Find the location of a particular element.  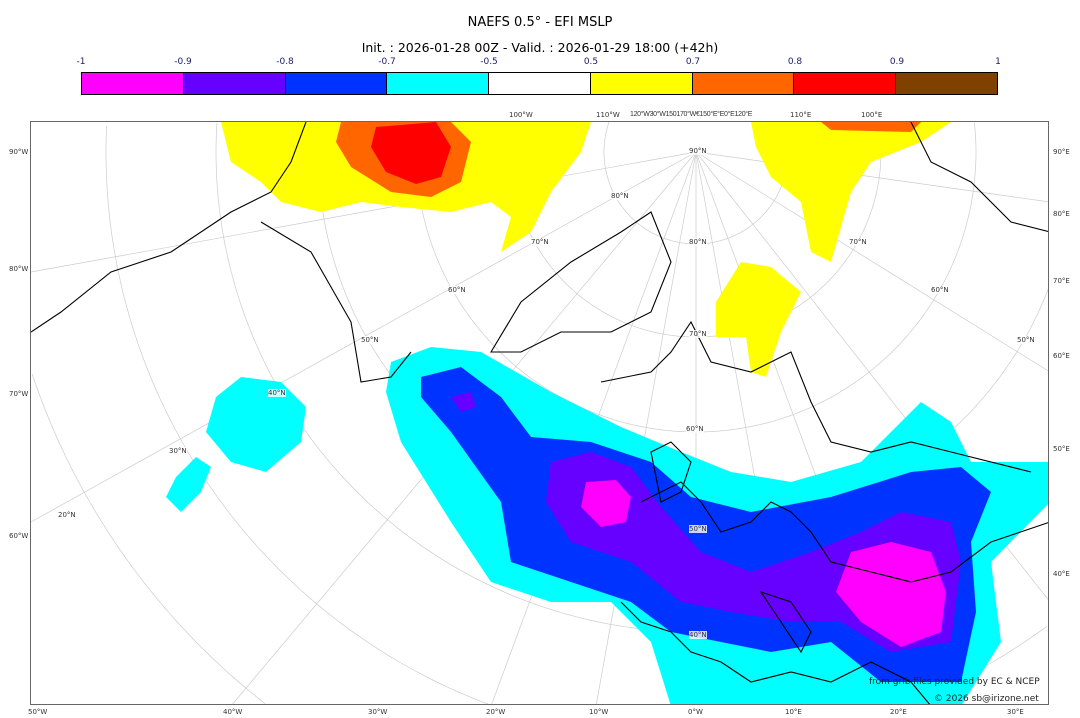

axis-label-left: 60°W is located at coordinates (19, 536).